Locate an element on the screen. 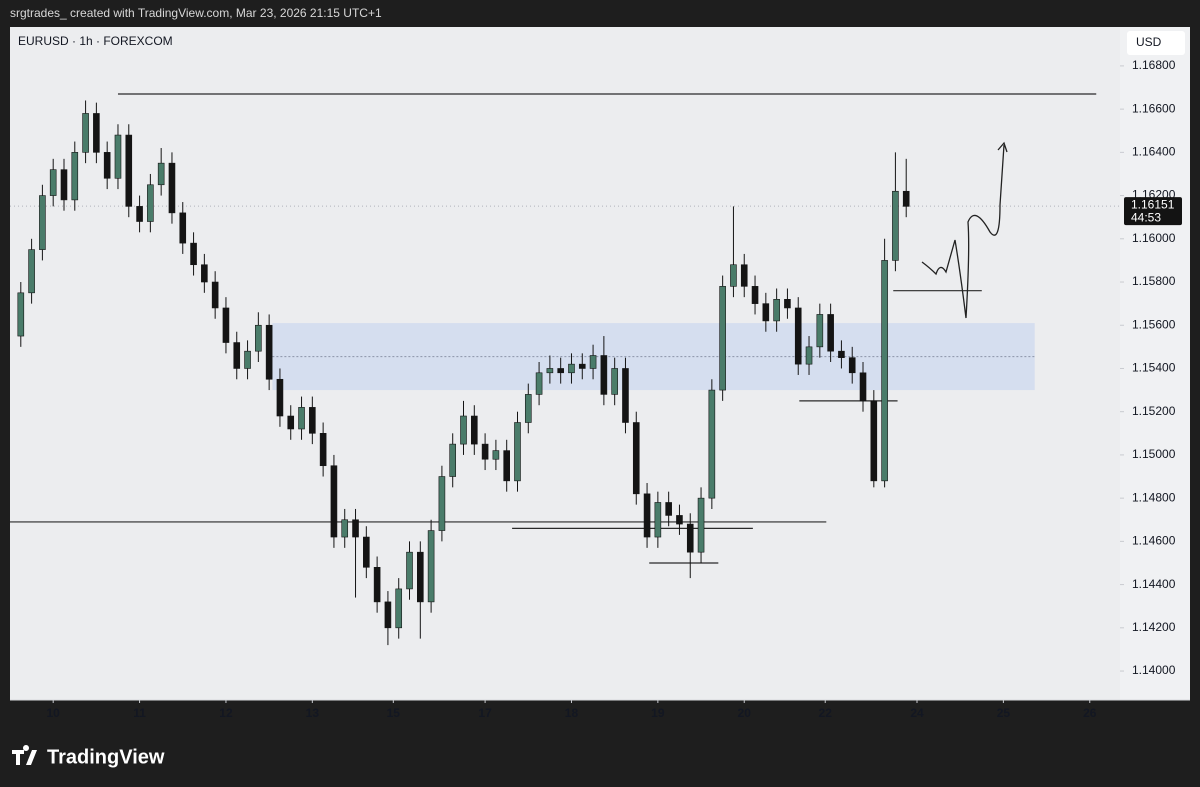  forecast-arrow-head is located at coordinates (1002, 147).